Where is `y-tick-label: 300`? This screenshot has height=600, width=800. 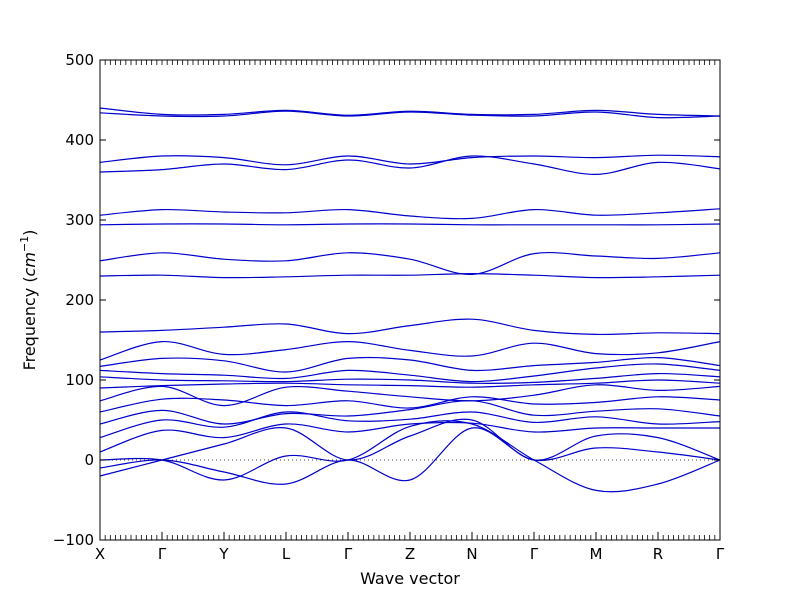 y-tick-label: 300 is located at coordinates (79, 220).